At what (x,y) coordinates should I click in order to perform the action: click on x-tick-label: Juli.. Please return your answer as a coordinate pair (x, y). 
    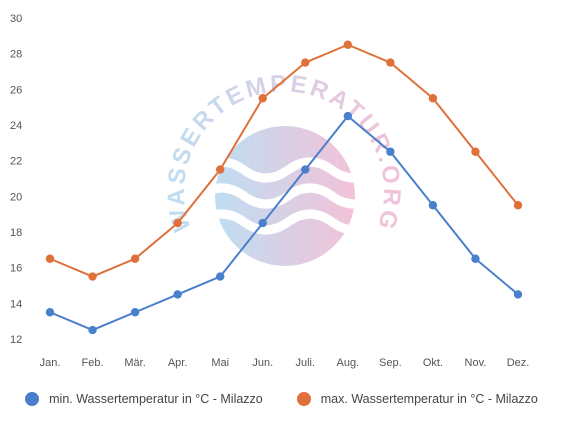
    Looking at the image, I should click on (305, 363).